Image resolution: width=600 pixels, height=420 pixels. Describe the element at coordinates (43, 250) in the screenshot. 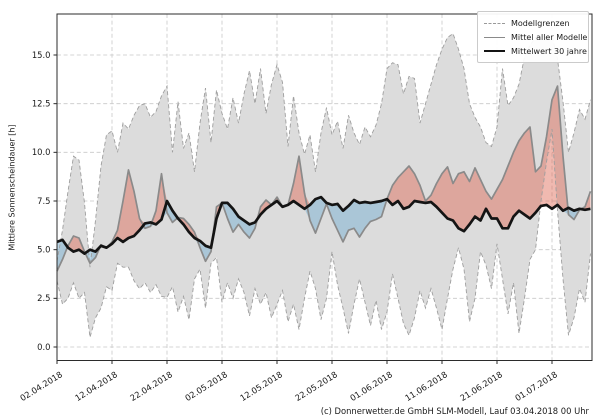

I see `y-tick-label: 5.0` at that location.